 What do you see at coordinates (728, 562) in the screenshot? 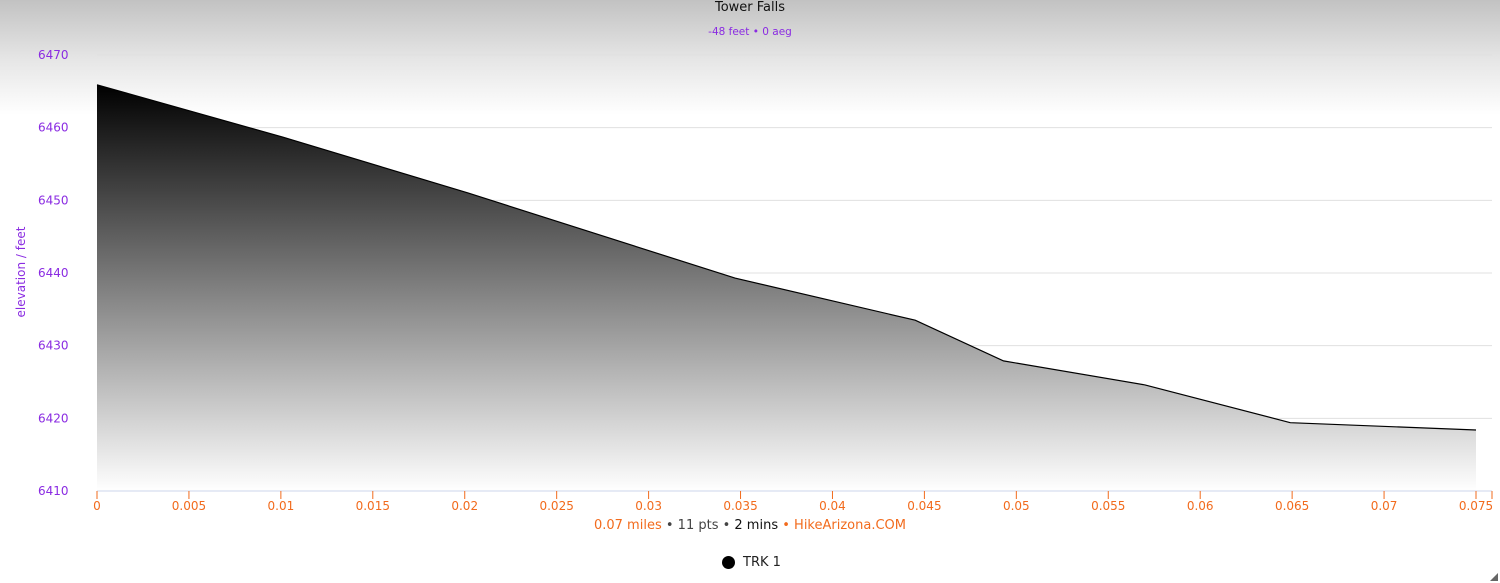
I see `circle-marker-icon` at bounding box center [728, 562].